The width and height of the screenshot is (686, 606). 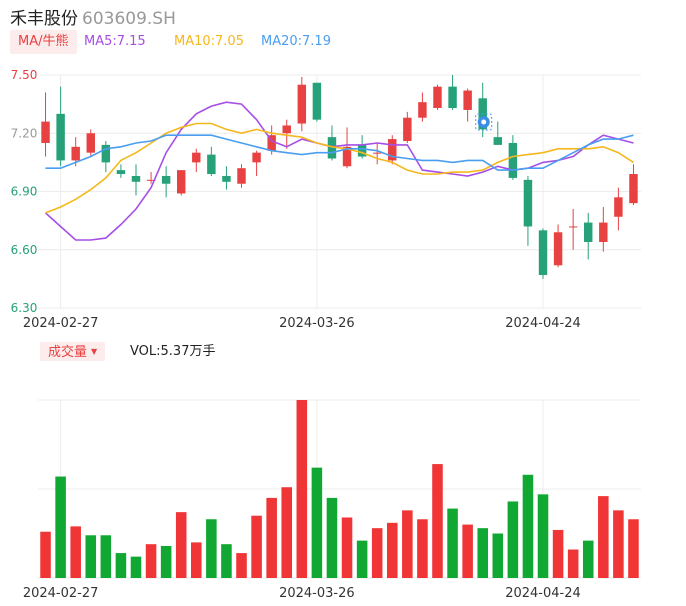 I want to click on event-marker-center, so click(x=484, y=122).